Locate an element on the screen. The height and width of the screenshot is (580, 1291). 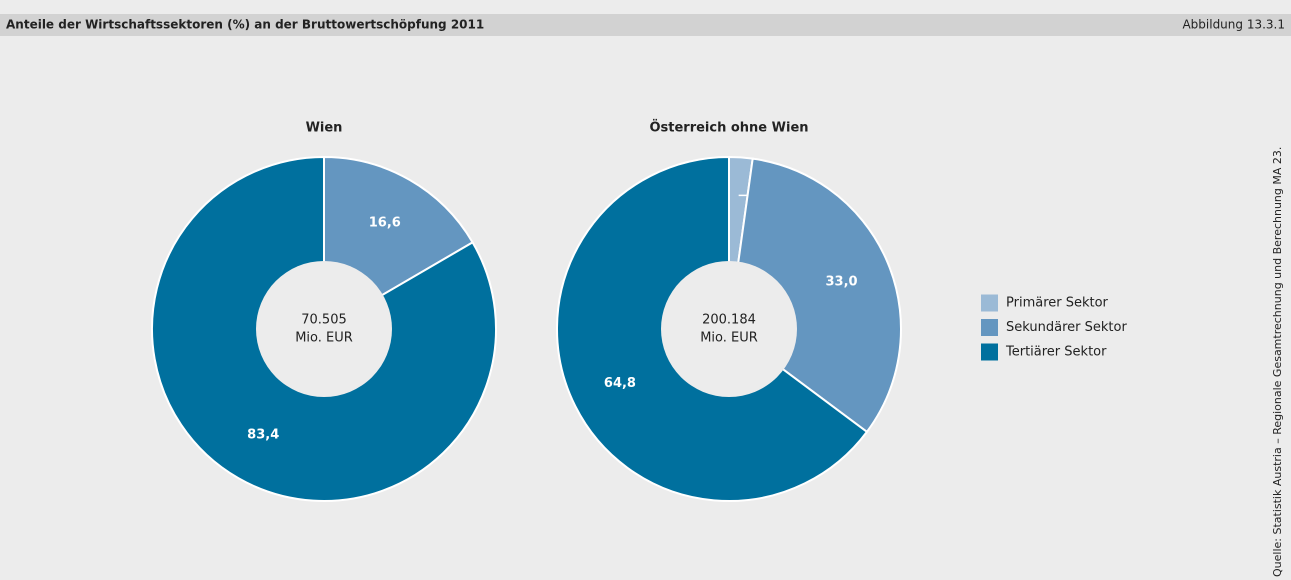
figure-number: Abbildung 13.3.1 is located at coordinates (1233, 25).